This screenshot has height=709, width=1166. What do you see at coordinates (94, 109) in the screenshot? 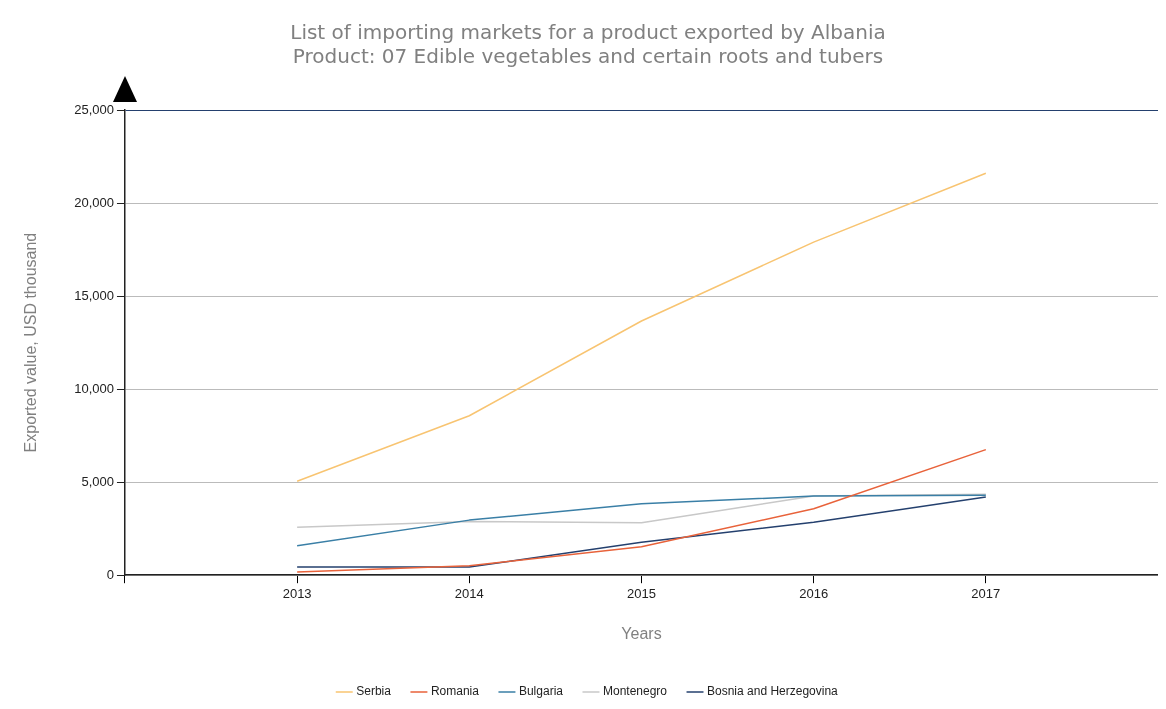
I see `y-tick-label: 25,000` at bounding box center [94, 109].